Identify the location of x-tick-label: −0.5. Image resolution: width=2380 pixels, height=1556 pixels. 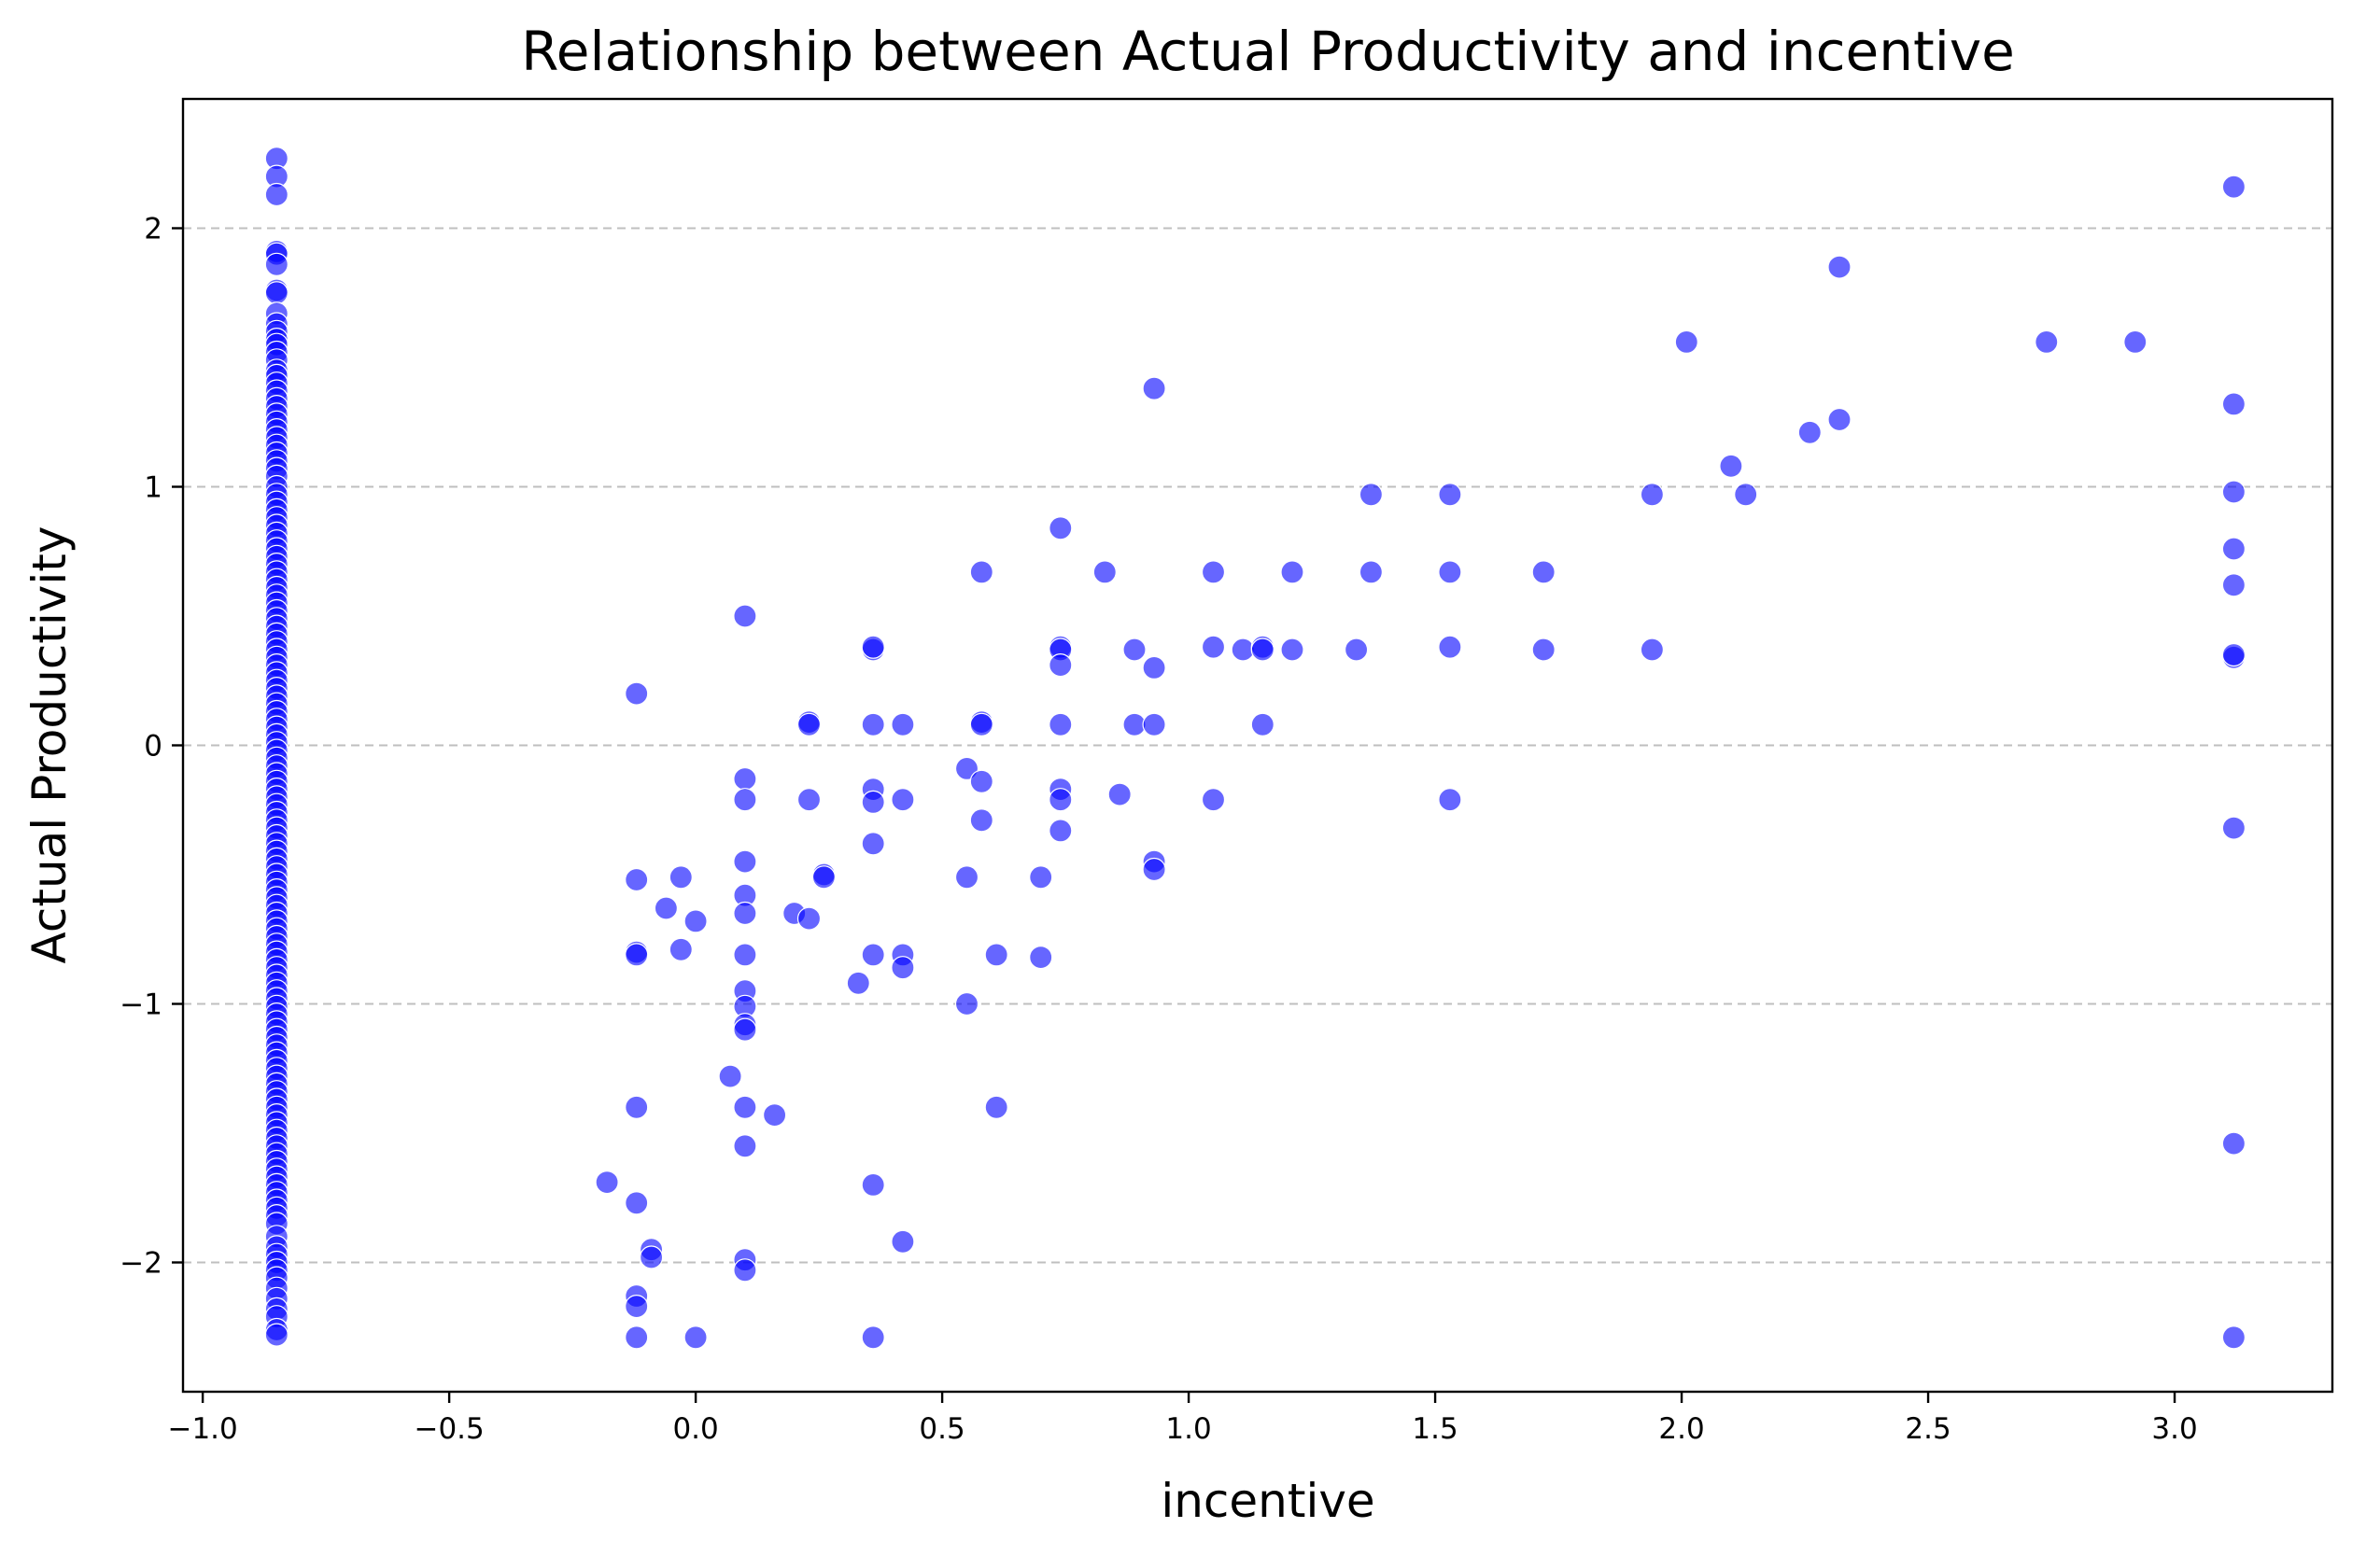
(449, 1429).